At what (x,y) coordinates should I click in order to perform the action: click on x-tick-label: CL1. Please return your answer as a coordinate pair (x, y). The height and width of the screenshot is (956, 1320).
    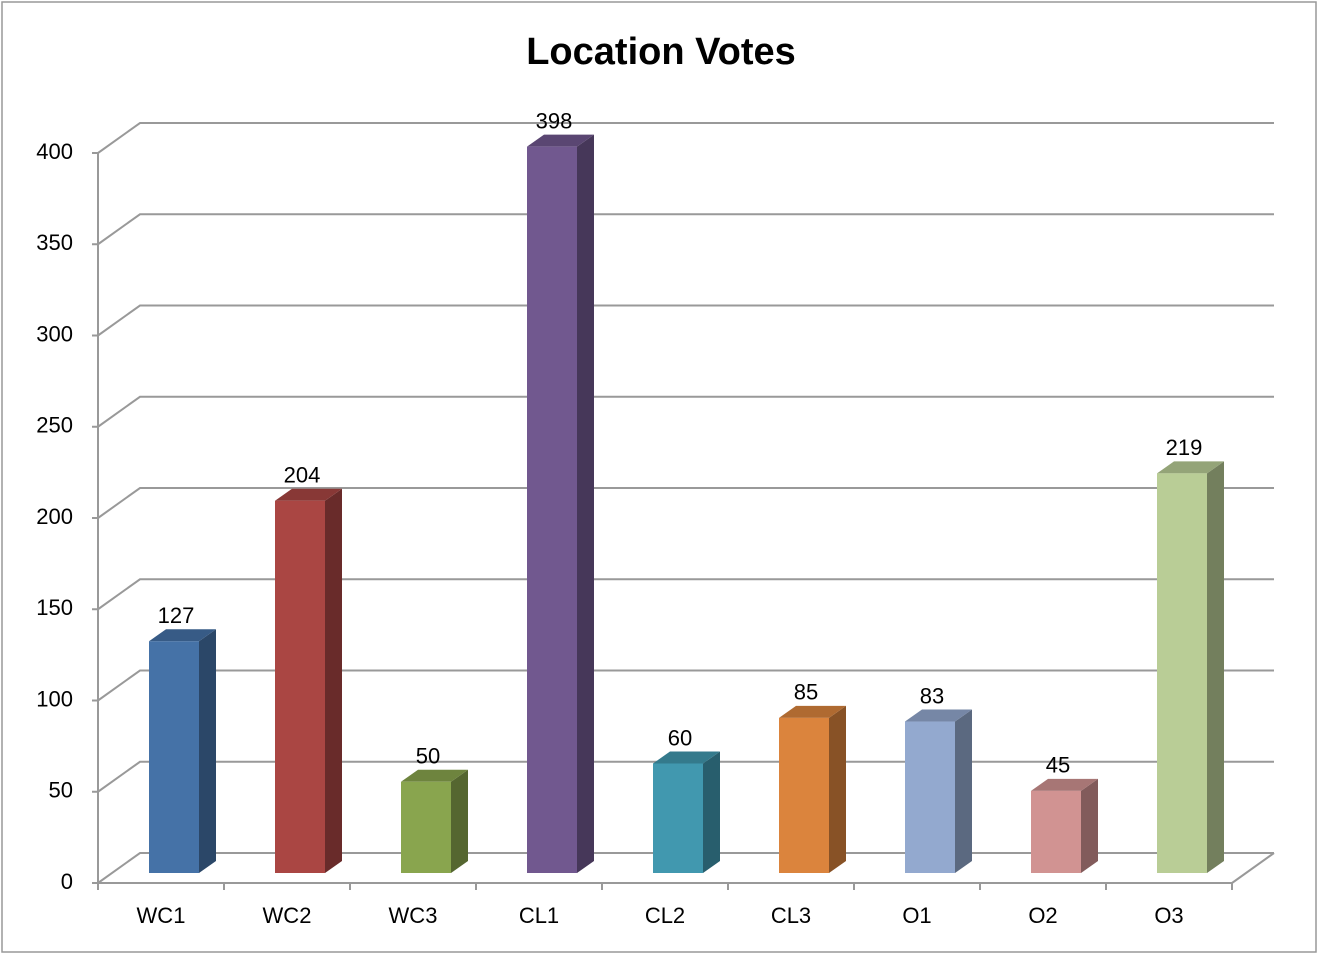
    Looking at the image, I should click on (539, 915).